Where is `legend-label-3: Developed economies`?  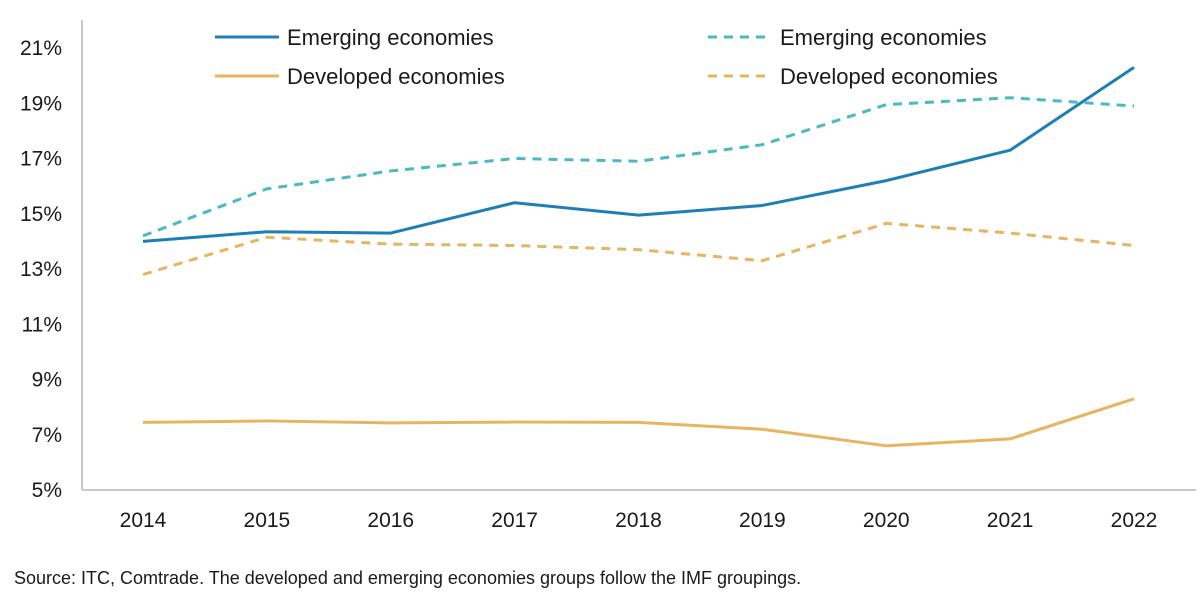
legend-label-3: Developed economies is located at coordinates (889, 76).